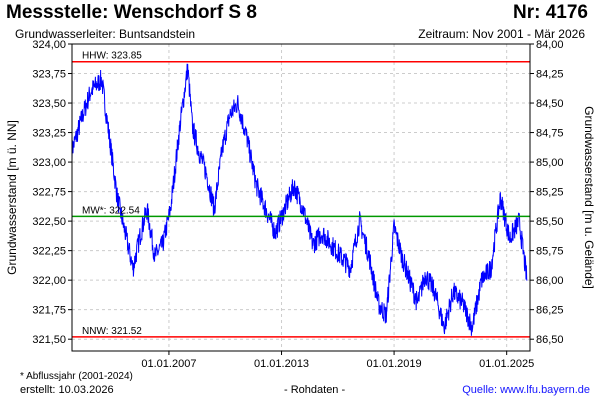 Image resolution: width=600 pixels, height=400 pixels. Describe the element at coordinates (550, 134) in the screenshot. I see `y-tick-label-right: 84,75` at that location.